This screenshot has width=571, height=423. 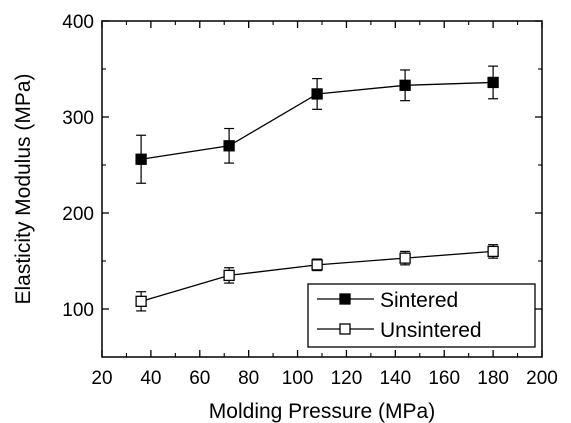 I want to click on x-tick-label: 120, so click(x=347, y=378).